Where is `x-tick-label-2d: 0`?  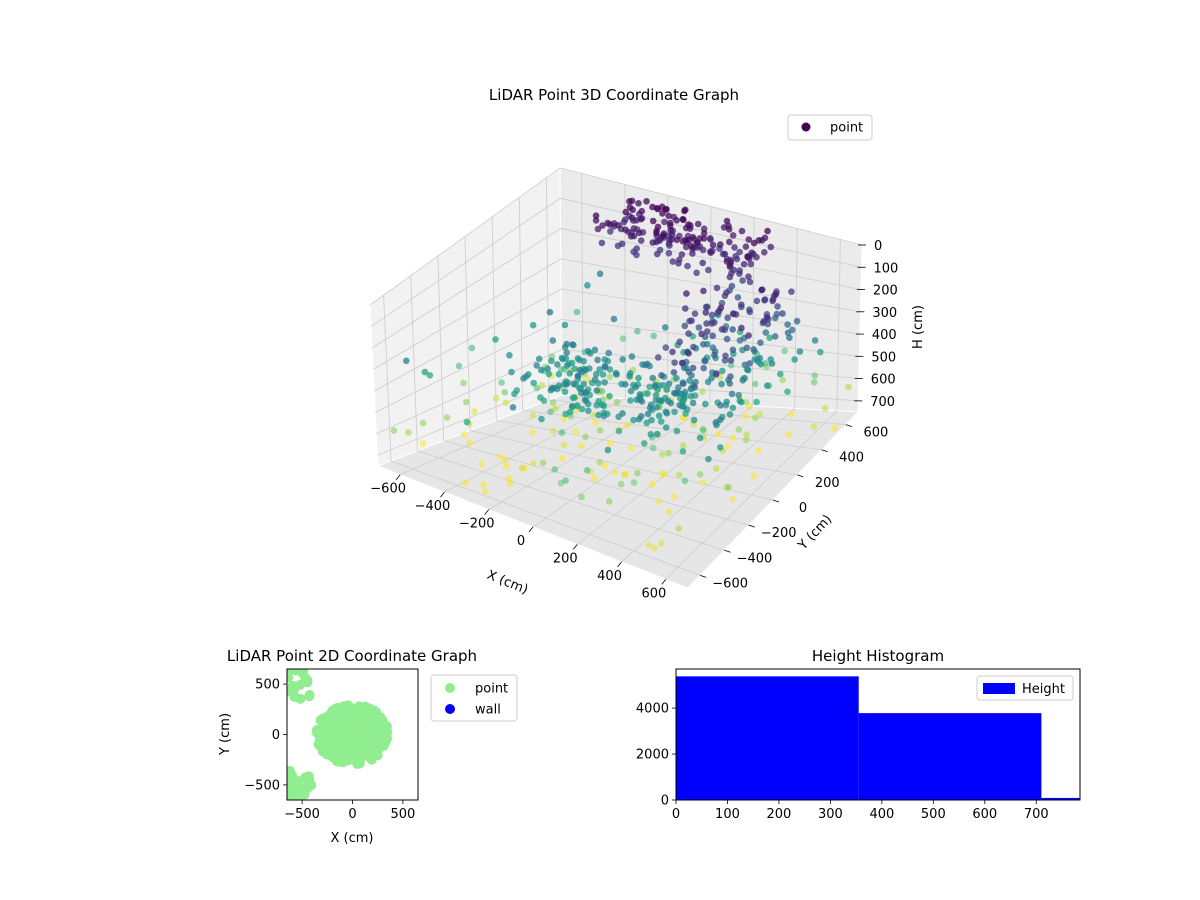
x-tick-label-2d: 0 is located at coordinates (352, 814).